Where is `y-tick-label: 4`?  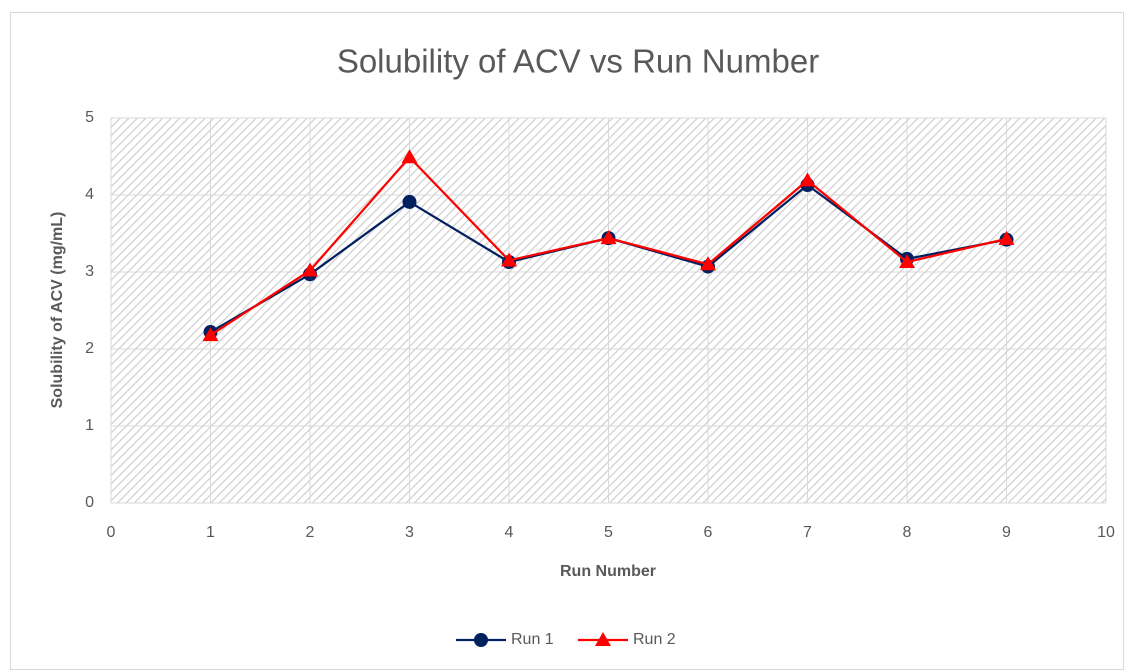 y-tick-label: 4 is located at coordinates (89, 194).